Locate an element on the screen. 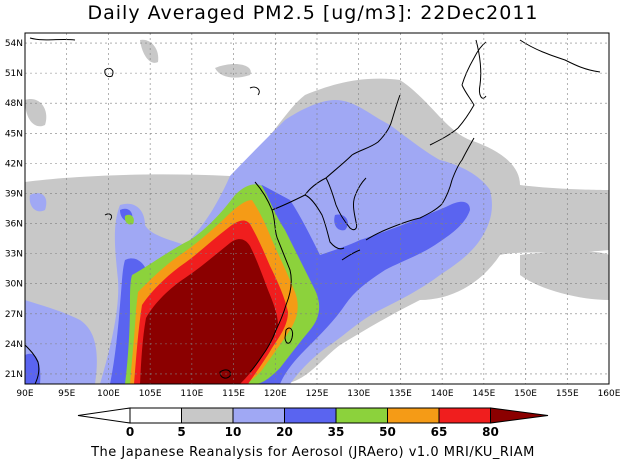 This screenshot has height=466, width=626. lat-tick-label: 24N is located at coordinates (14, 345).